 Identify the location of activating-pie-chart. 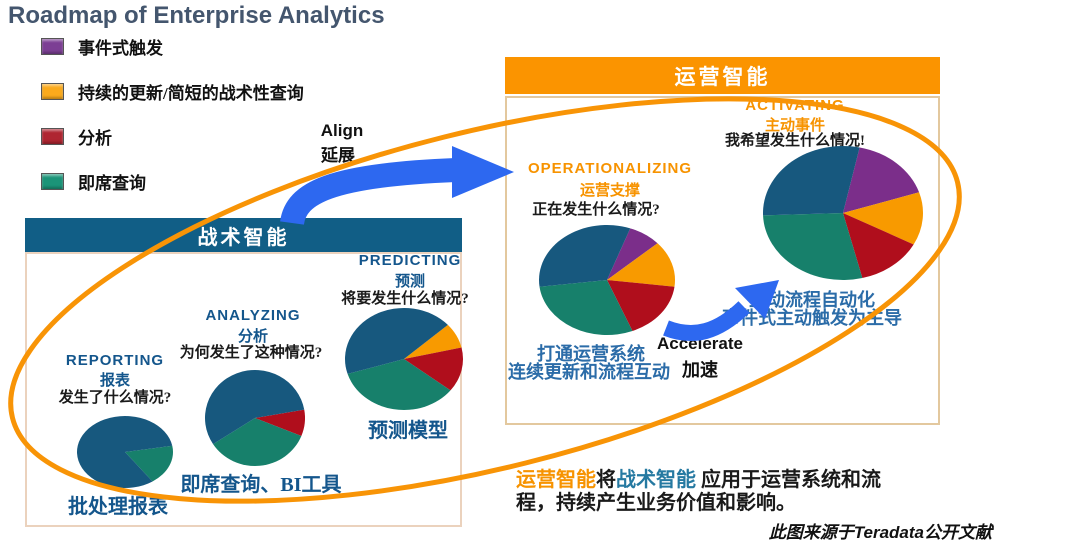
(843, 212).